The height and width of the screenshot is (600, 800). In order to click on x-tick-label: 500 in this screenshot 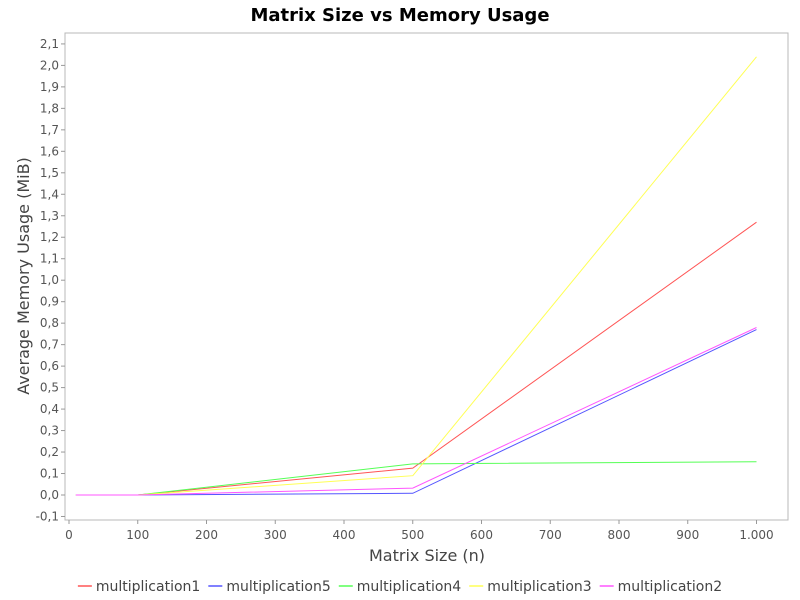, I will do `click(412, 535)`.